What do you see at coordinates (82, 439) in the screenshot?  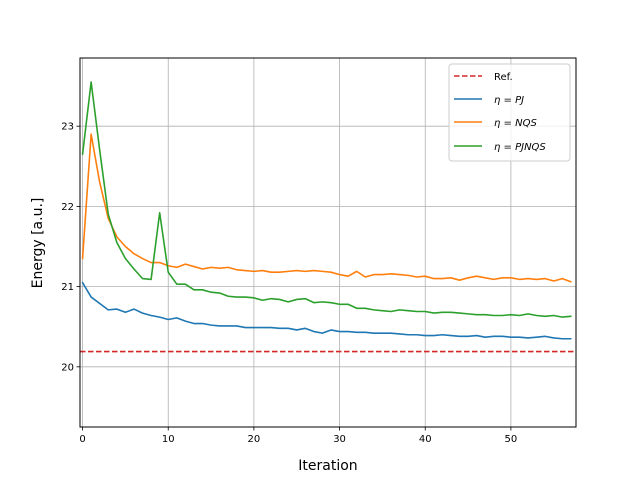 I see `x-tick-label: 0` at bounding box center [82, 439].